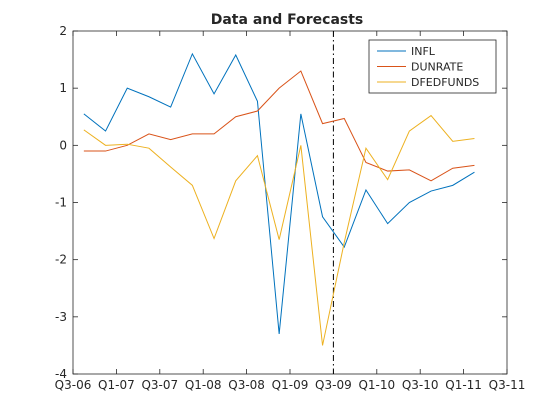 The height and width of the screenshot is (420, 560). What do you see at coordinates (61, 203) in the screenshot?
I see `y-tick-label: -1` at bounding box center [61, 203].